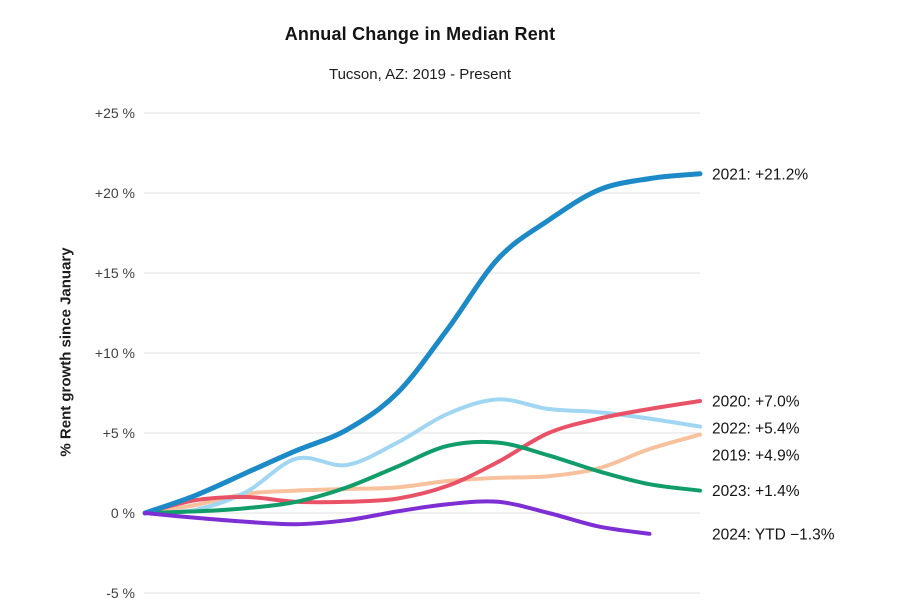 The image size is (898, 605). Describe the element at coordinates (420, 34) in the screenshot. I see `chart-title: Annual Change in Median Rent` at that location.